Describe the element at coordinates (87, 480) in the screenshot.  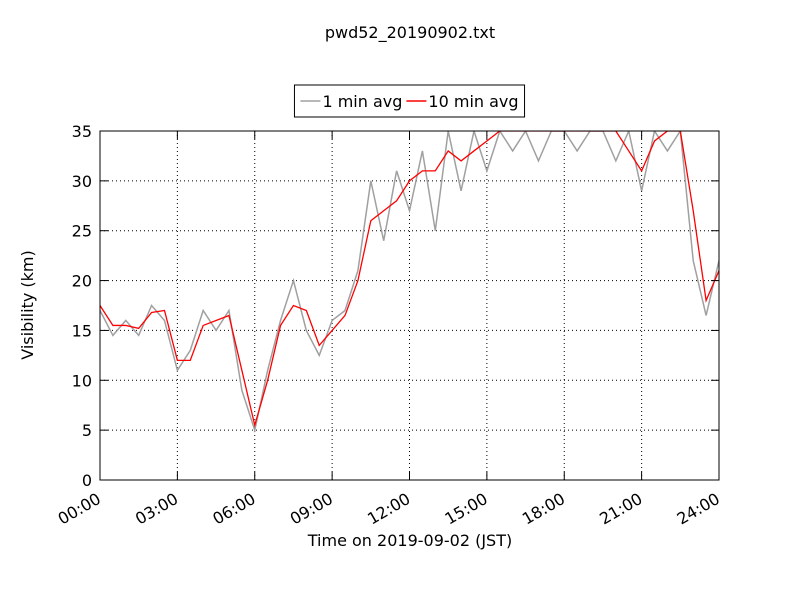
I see `y-tick-label: 0` at that location.